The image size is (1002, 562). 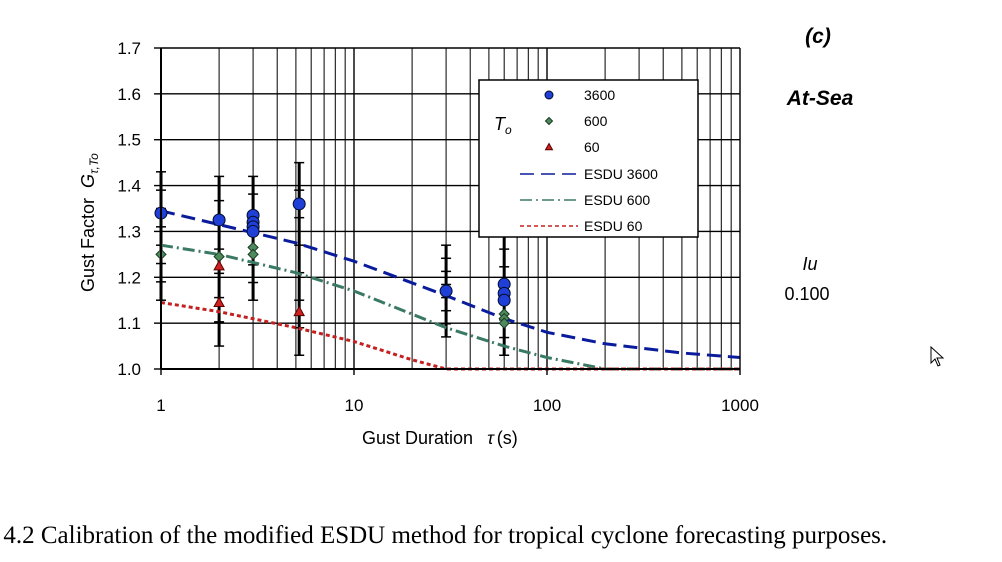 What do you see at coordinates (129, 94) in the screenshot?
I see `y-tick-label: 1.6` at bounding box center [129, 94].